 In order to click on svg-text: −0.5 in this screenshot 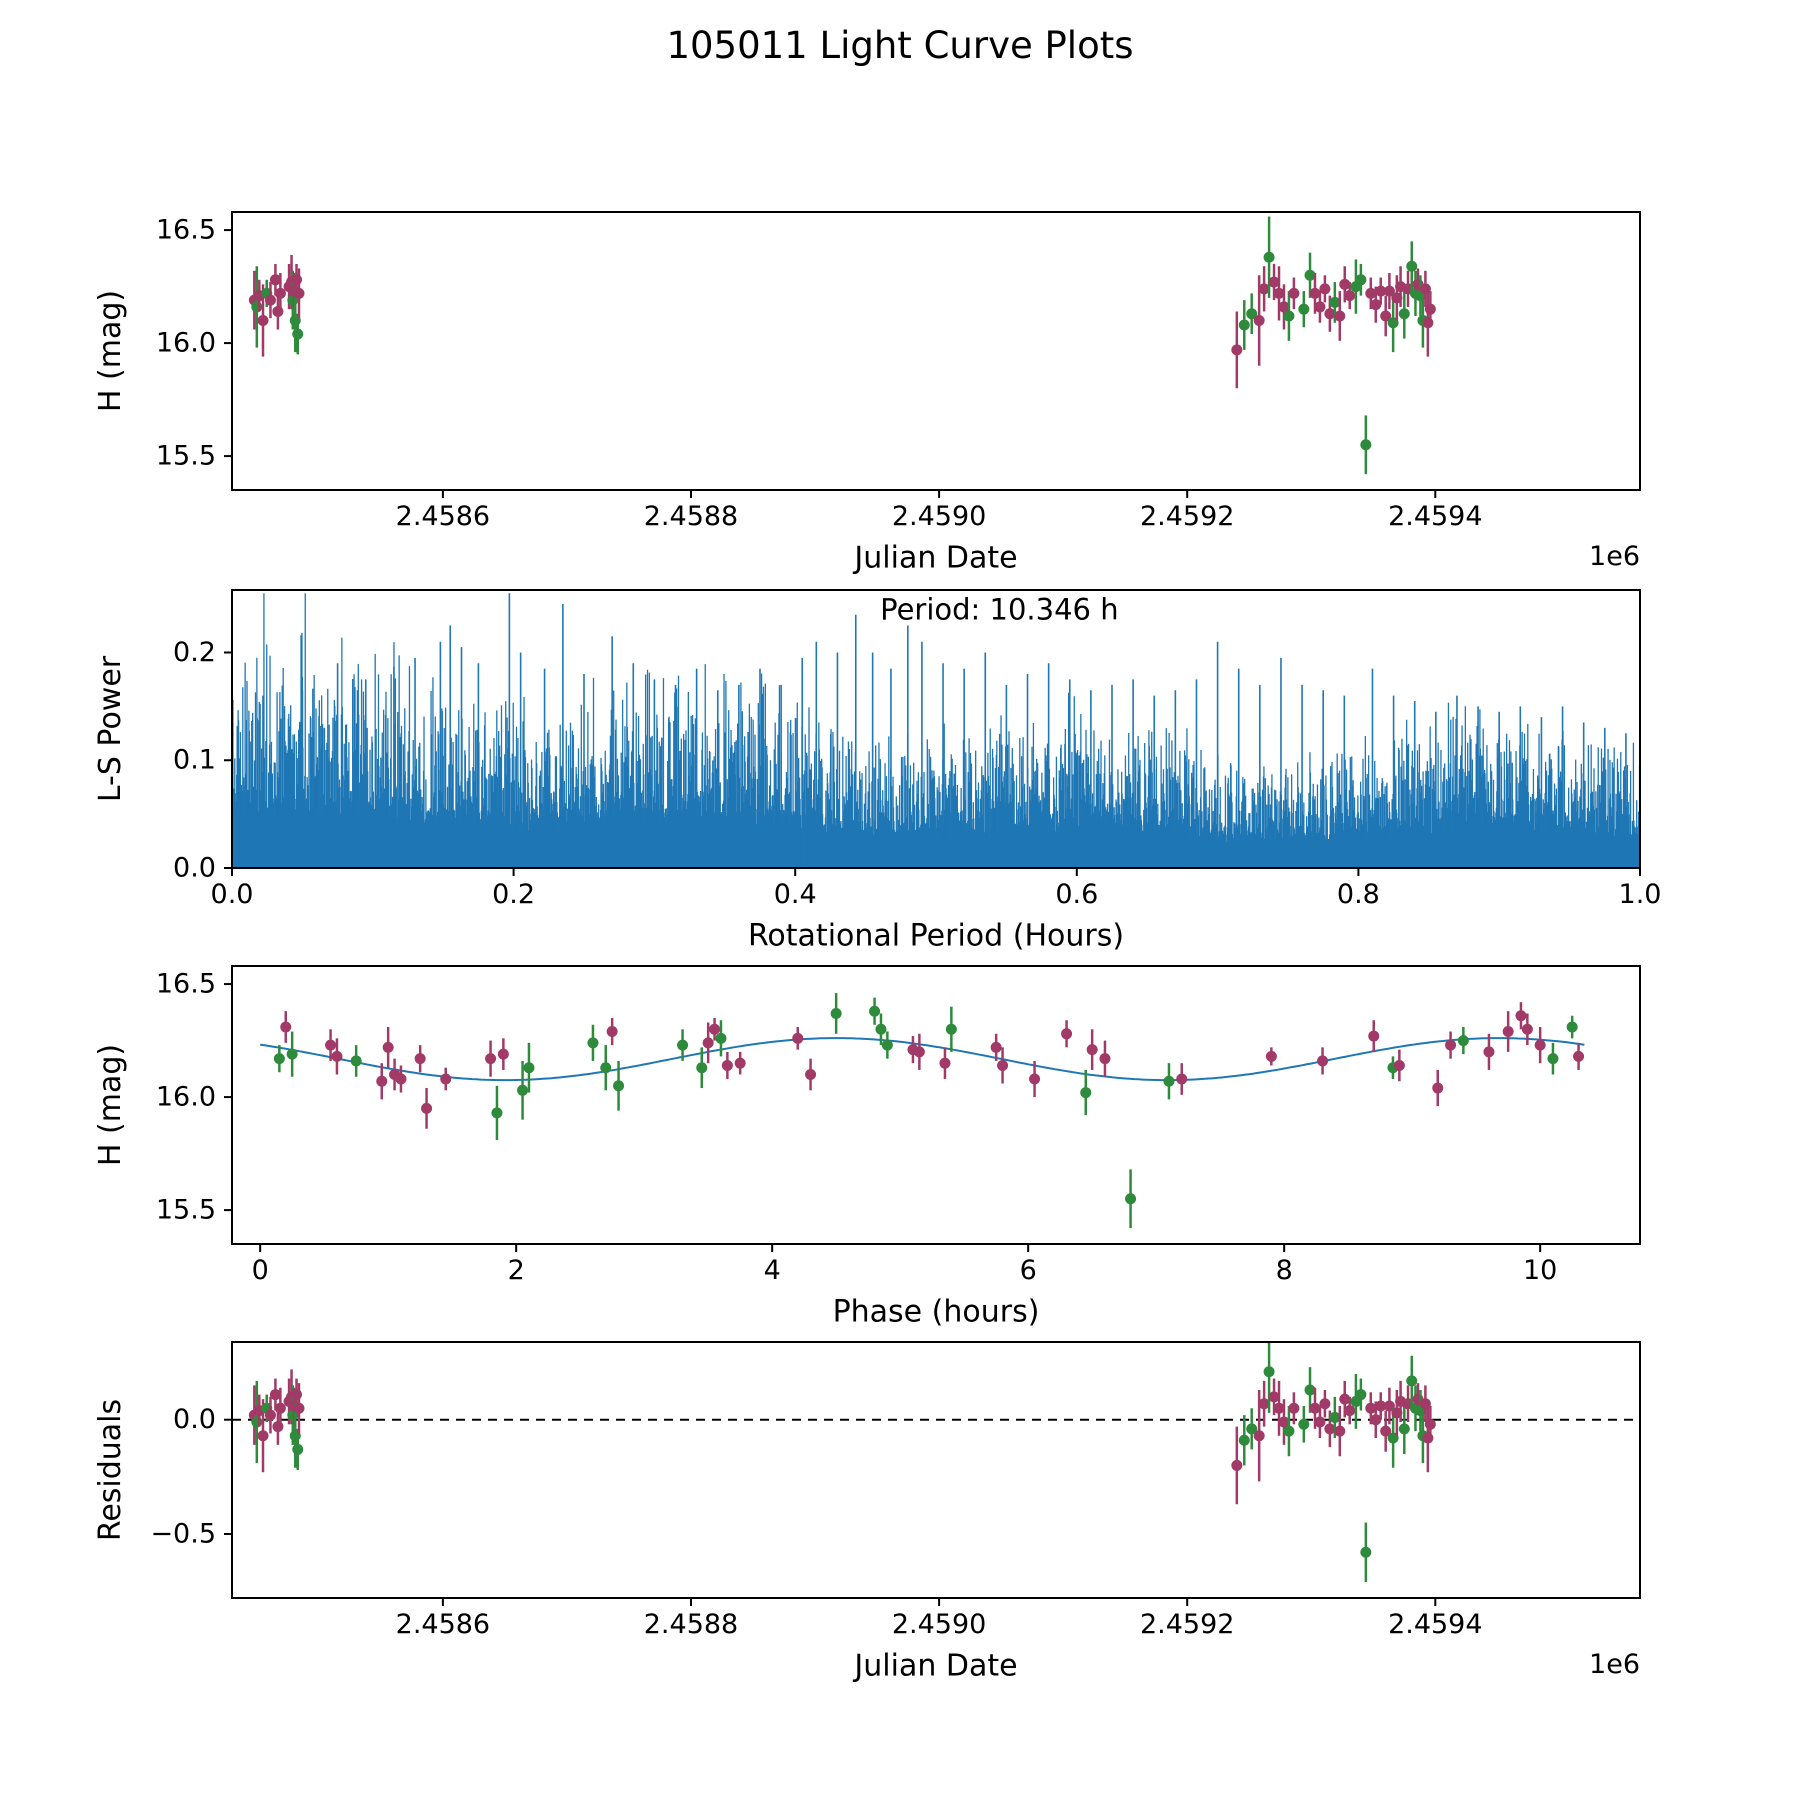, I will do `click(183, 1534)`.